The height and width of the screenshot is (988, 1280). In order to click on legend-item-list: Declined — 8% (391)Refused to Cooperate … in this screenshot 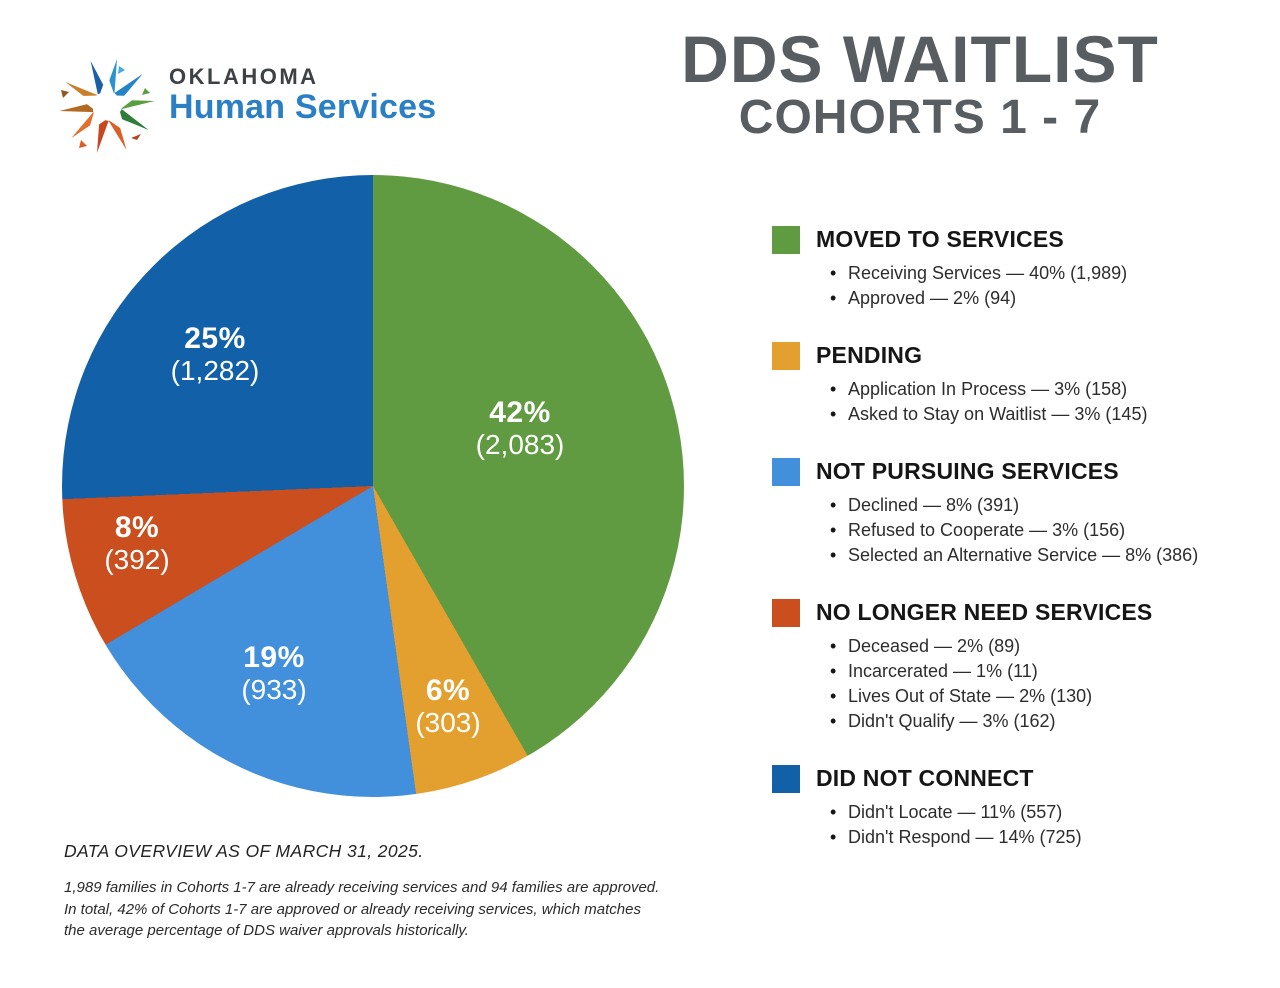, I will do `click(1015, 530)`.